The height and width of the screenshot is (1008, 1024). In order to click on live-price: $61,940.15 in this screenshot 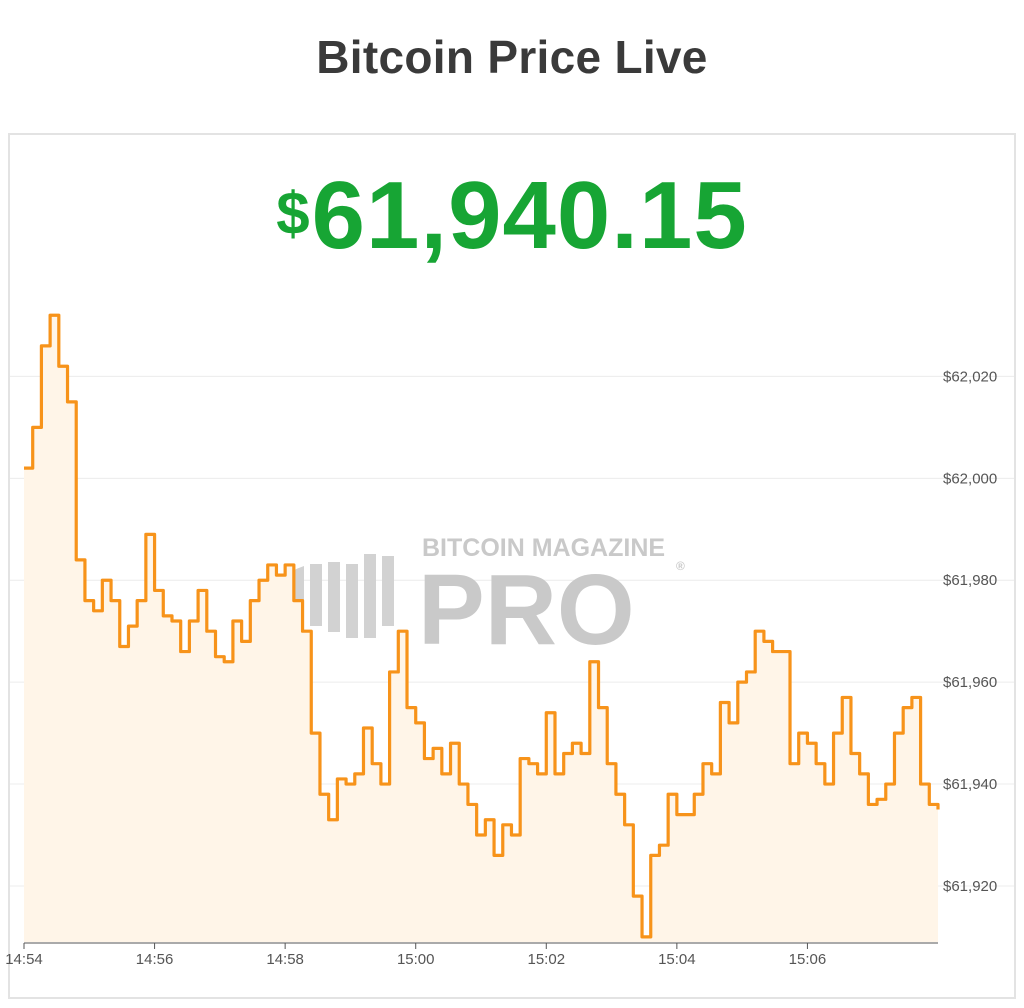, I will do `click(512, 216)`.